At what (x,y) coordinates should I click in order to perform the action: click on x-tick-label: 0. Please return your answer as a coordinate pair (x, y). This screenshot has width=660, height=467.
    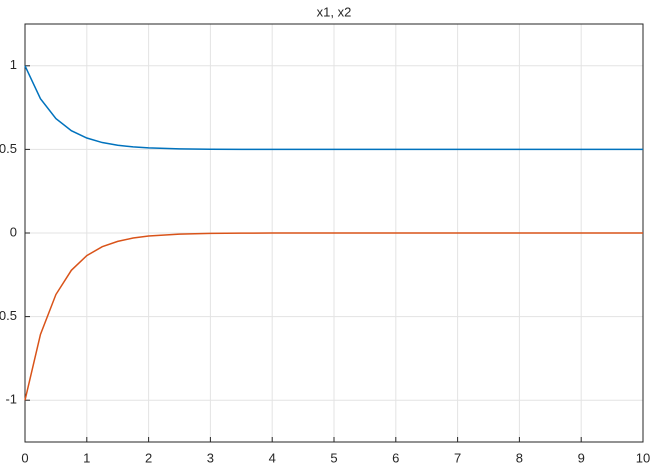
    Looking at the image, I should click on (24, 457).